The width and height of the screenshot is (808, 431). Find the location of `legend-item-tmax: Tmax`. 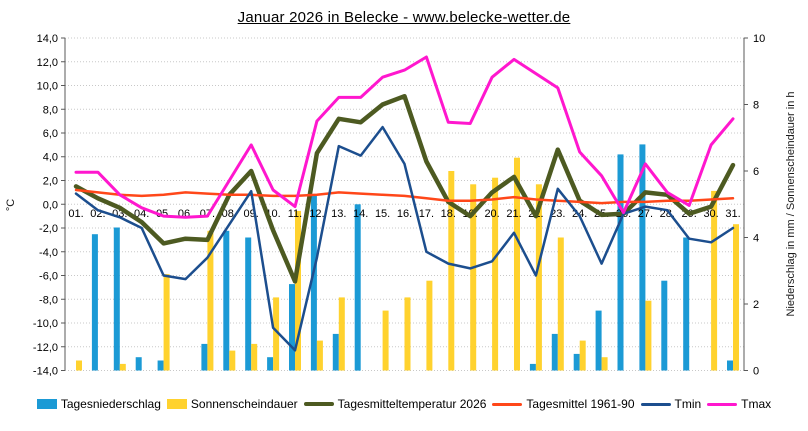

legend-item-tmax: Tmax is located at coordinates (739, 404).